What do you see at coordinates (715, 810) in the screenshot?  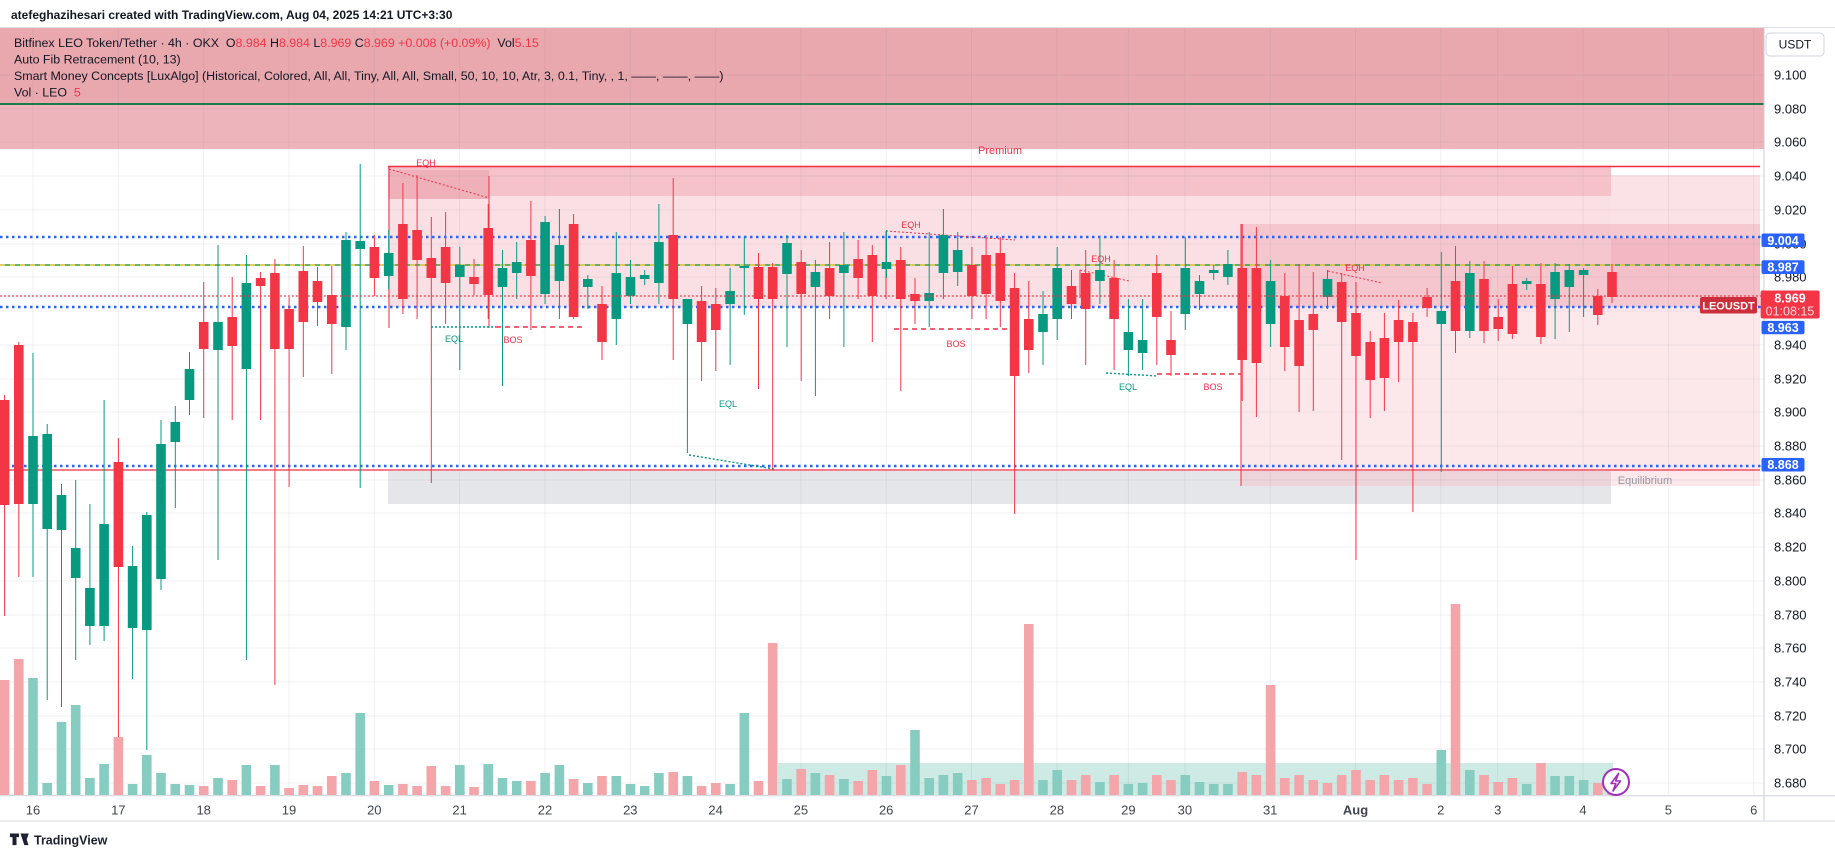 I see `svg-text: 24` at bounding box center [715, 810].